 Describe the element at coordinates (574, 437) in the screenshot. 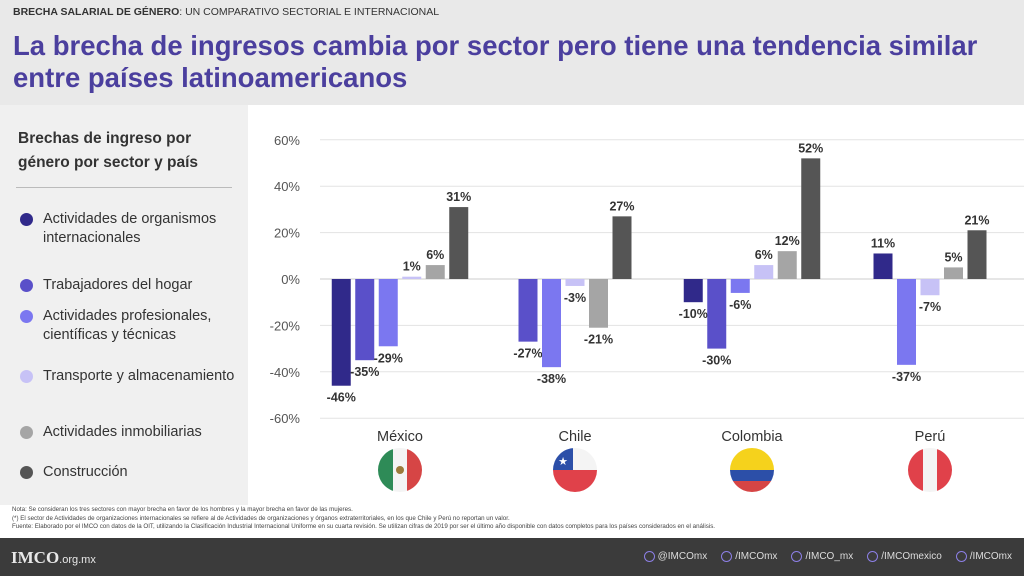

I see `x-tick-label: Chile` at that location.